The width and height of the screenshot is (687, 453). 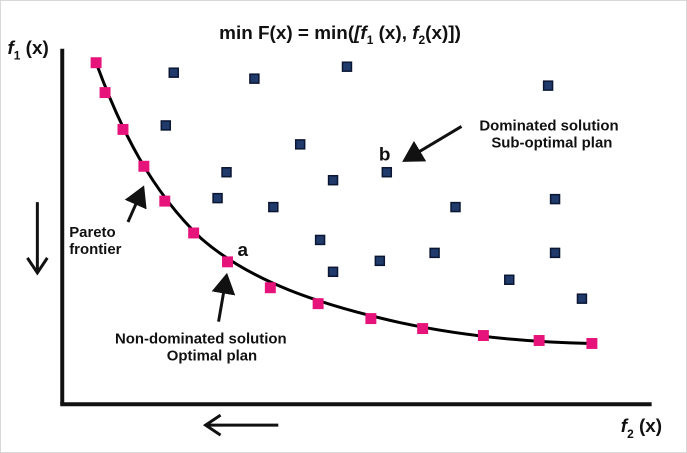 What do you see at coordinates (92, 232) in the screenshot?
I see `pareto-label: Pareto` at bounding box center [92, 232].